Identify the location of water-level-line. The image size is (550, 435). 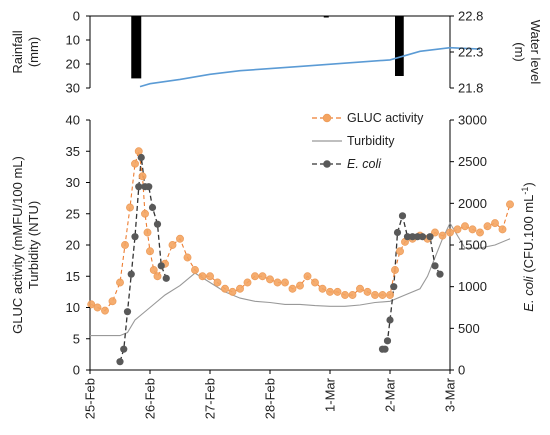
(310, 67).